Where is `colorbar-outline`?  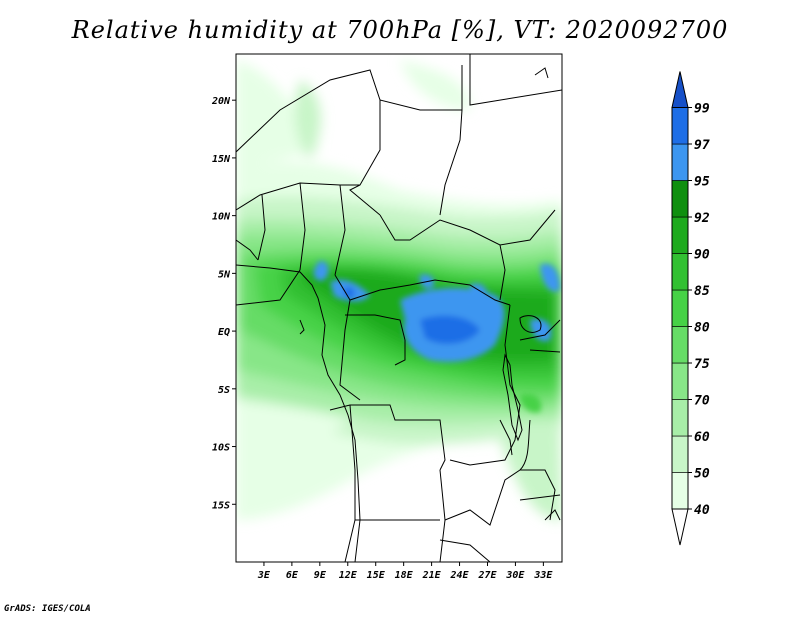 colorbar-outline is located at coordinates (680, 308).